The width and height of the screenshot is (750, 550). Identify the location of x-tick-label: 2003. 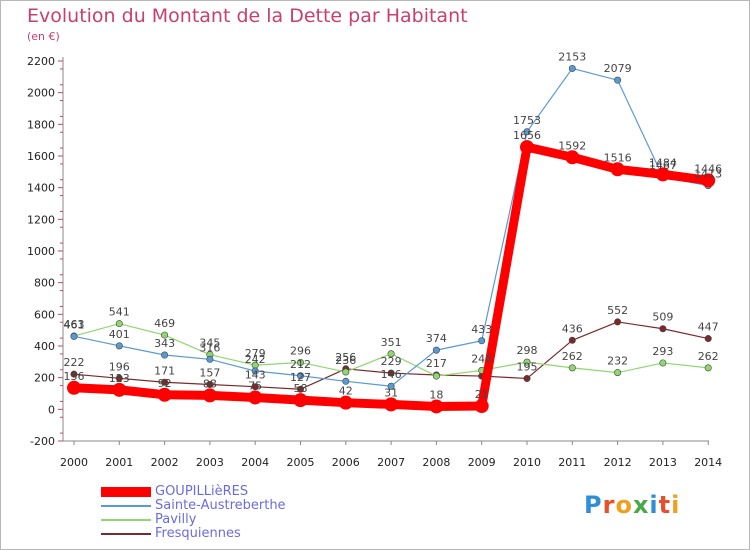
(210, 462).